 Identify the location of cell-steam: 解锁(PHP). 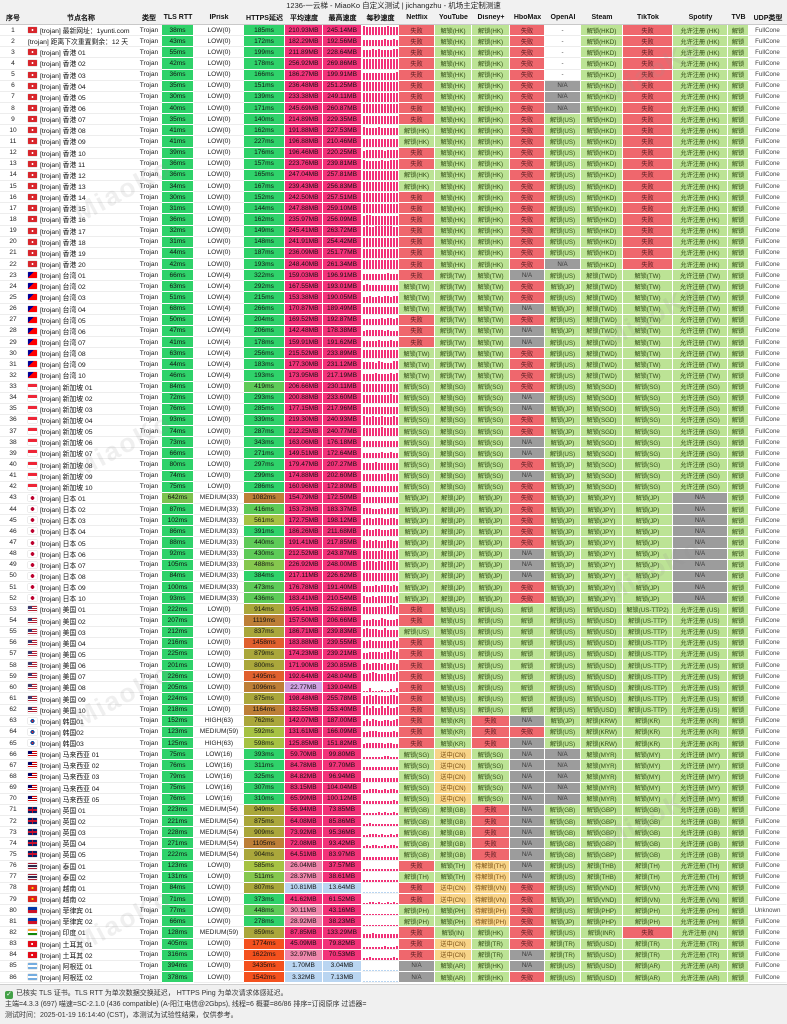
(602, 922).